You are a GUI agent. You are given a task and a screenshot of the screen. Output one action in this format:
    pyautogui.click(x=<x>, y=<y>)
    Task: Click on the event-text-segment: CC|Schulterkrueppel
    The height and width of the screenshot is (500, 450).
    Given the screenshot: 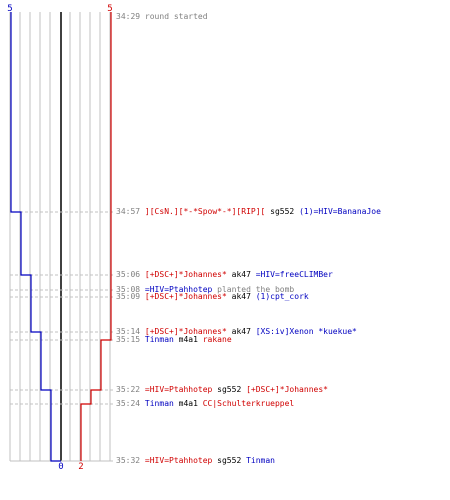 What is the action you would take?
    pyautogui.click(x=248, y=403)
    